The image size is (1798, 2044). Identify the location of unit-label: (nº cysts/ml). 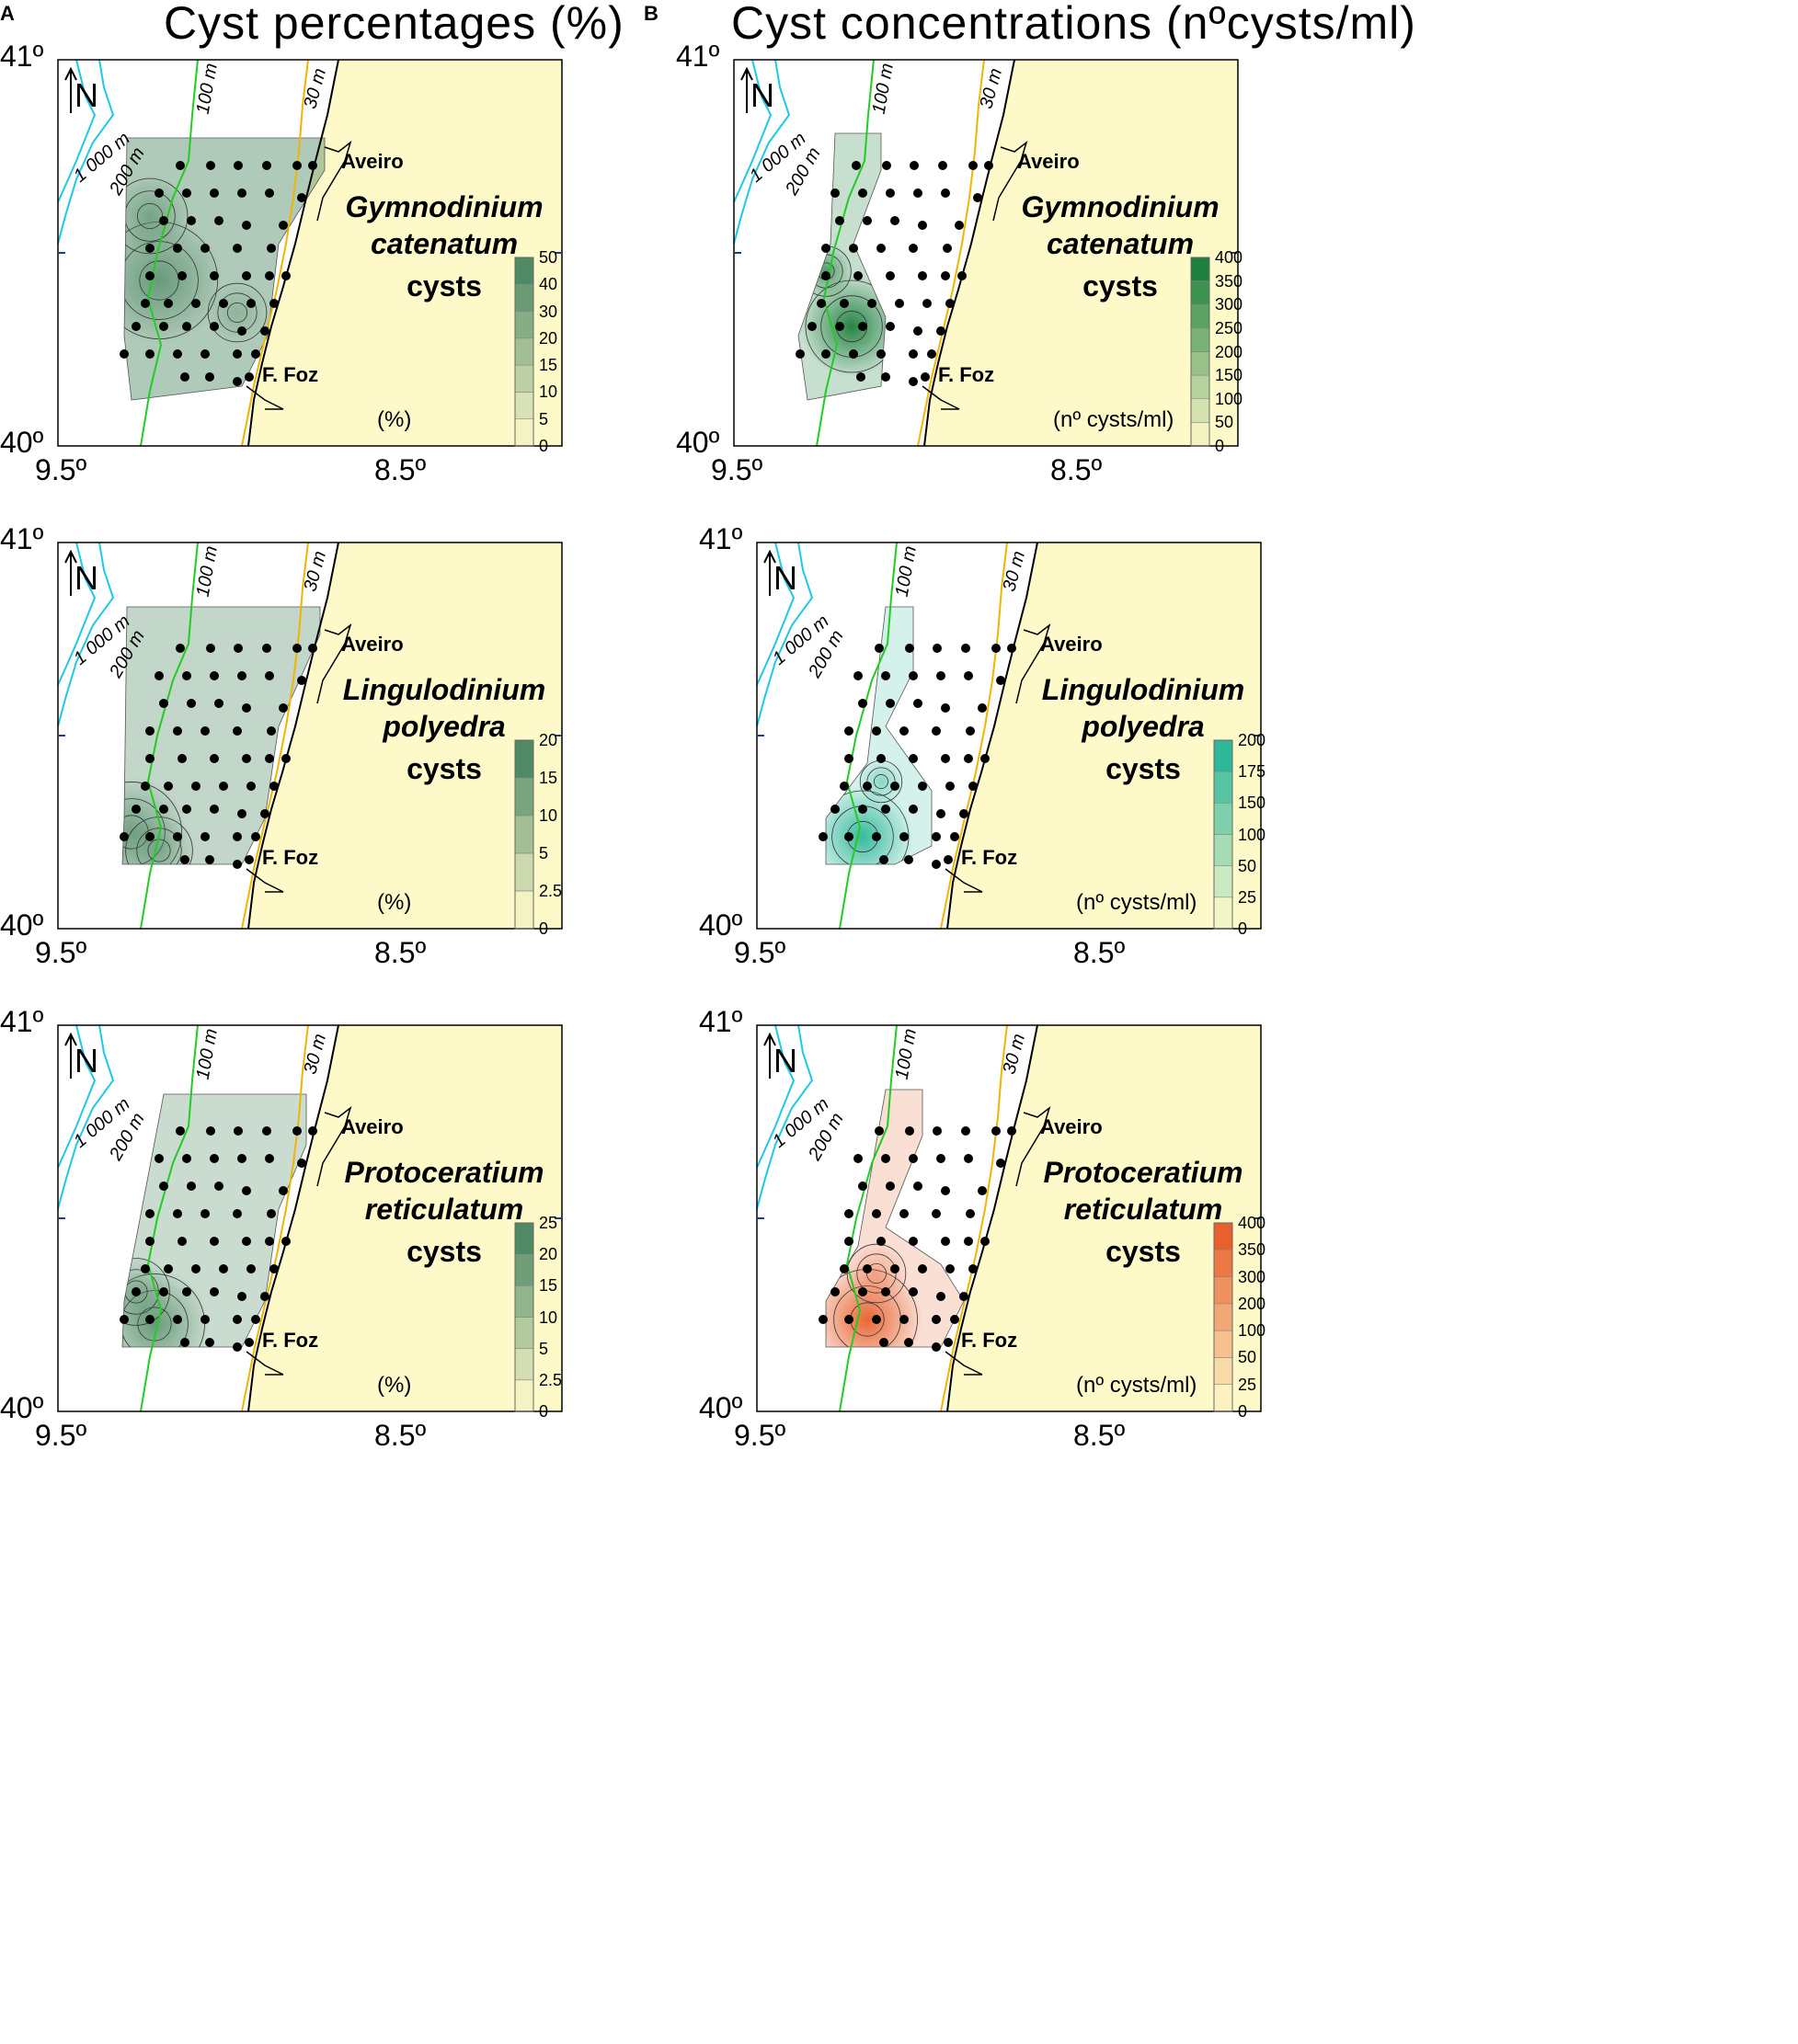
(1113, 419).